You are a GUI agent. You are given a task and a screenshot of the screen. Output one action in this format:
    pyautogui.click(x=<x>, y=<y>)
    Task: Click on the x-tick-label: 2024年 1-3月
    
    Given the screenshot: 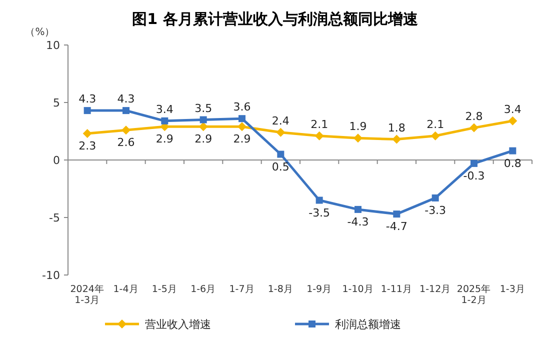 What is the action you would take?
    pyautogui.click(x=87, y=294)
    